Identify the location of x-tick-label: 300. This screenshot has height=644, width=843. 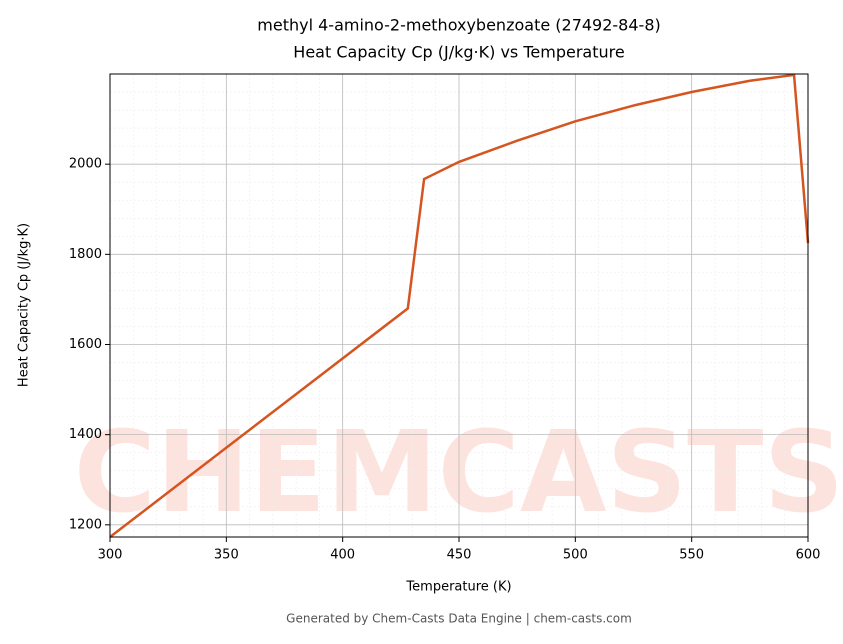
(110, 555).